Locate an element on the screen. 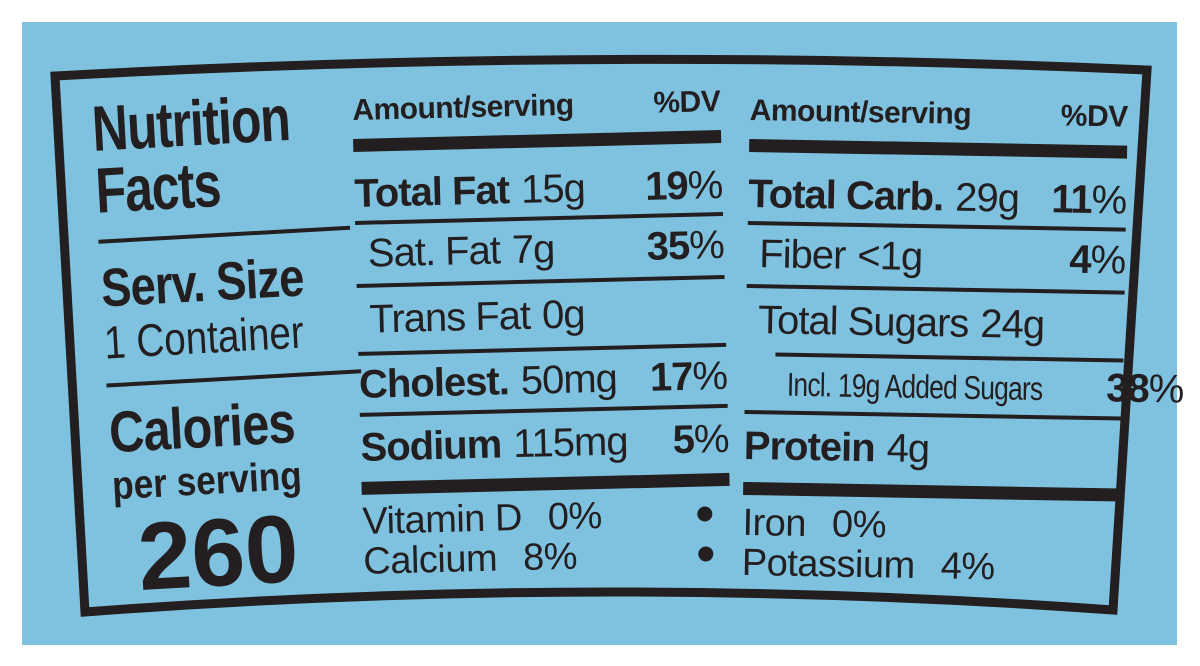  nutrient-name: Sodium is located at coordinates (431, 446).